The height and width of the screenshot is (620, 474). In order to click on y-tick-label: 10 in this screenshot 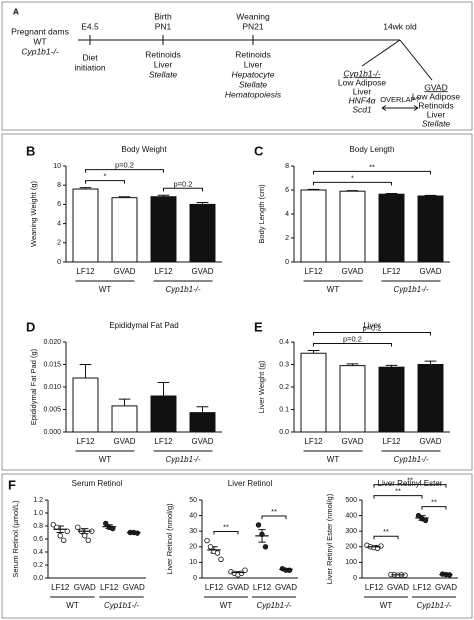, I will do `click(57, 166)`.